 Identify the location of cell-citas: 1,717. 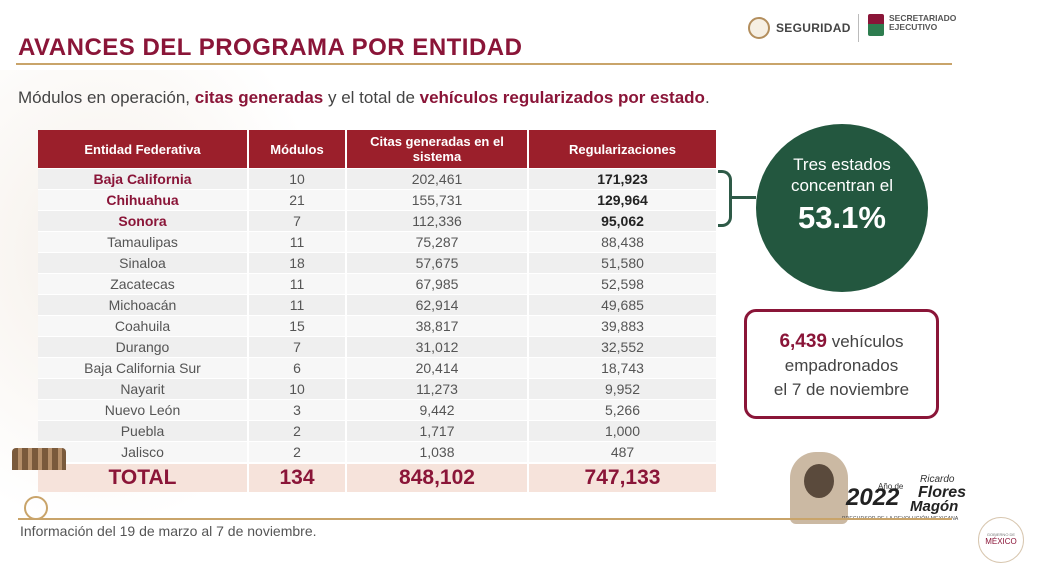
(436, 431).